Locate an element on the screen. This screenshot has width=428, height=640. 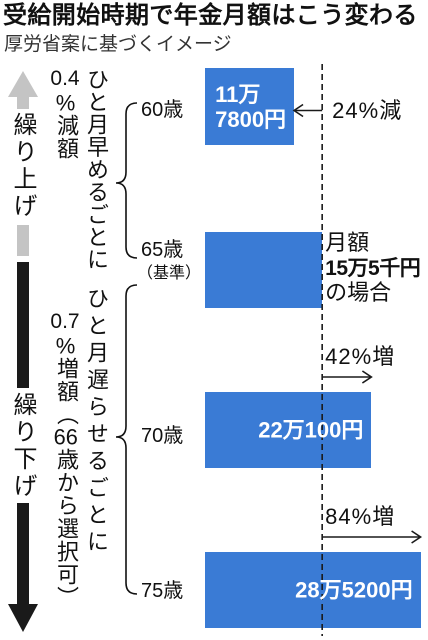
reference-note: 月額 15万5千円 の場合 is located at coordinates (373, 268).